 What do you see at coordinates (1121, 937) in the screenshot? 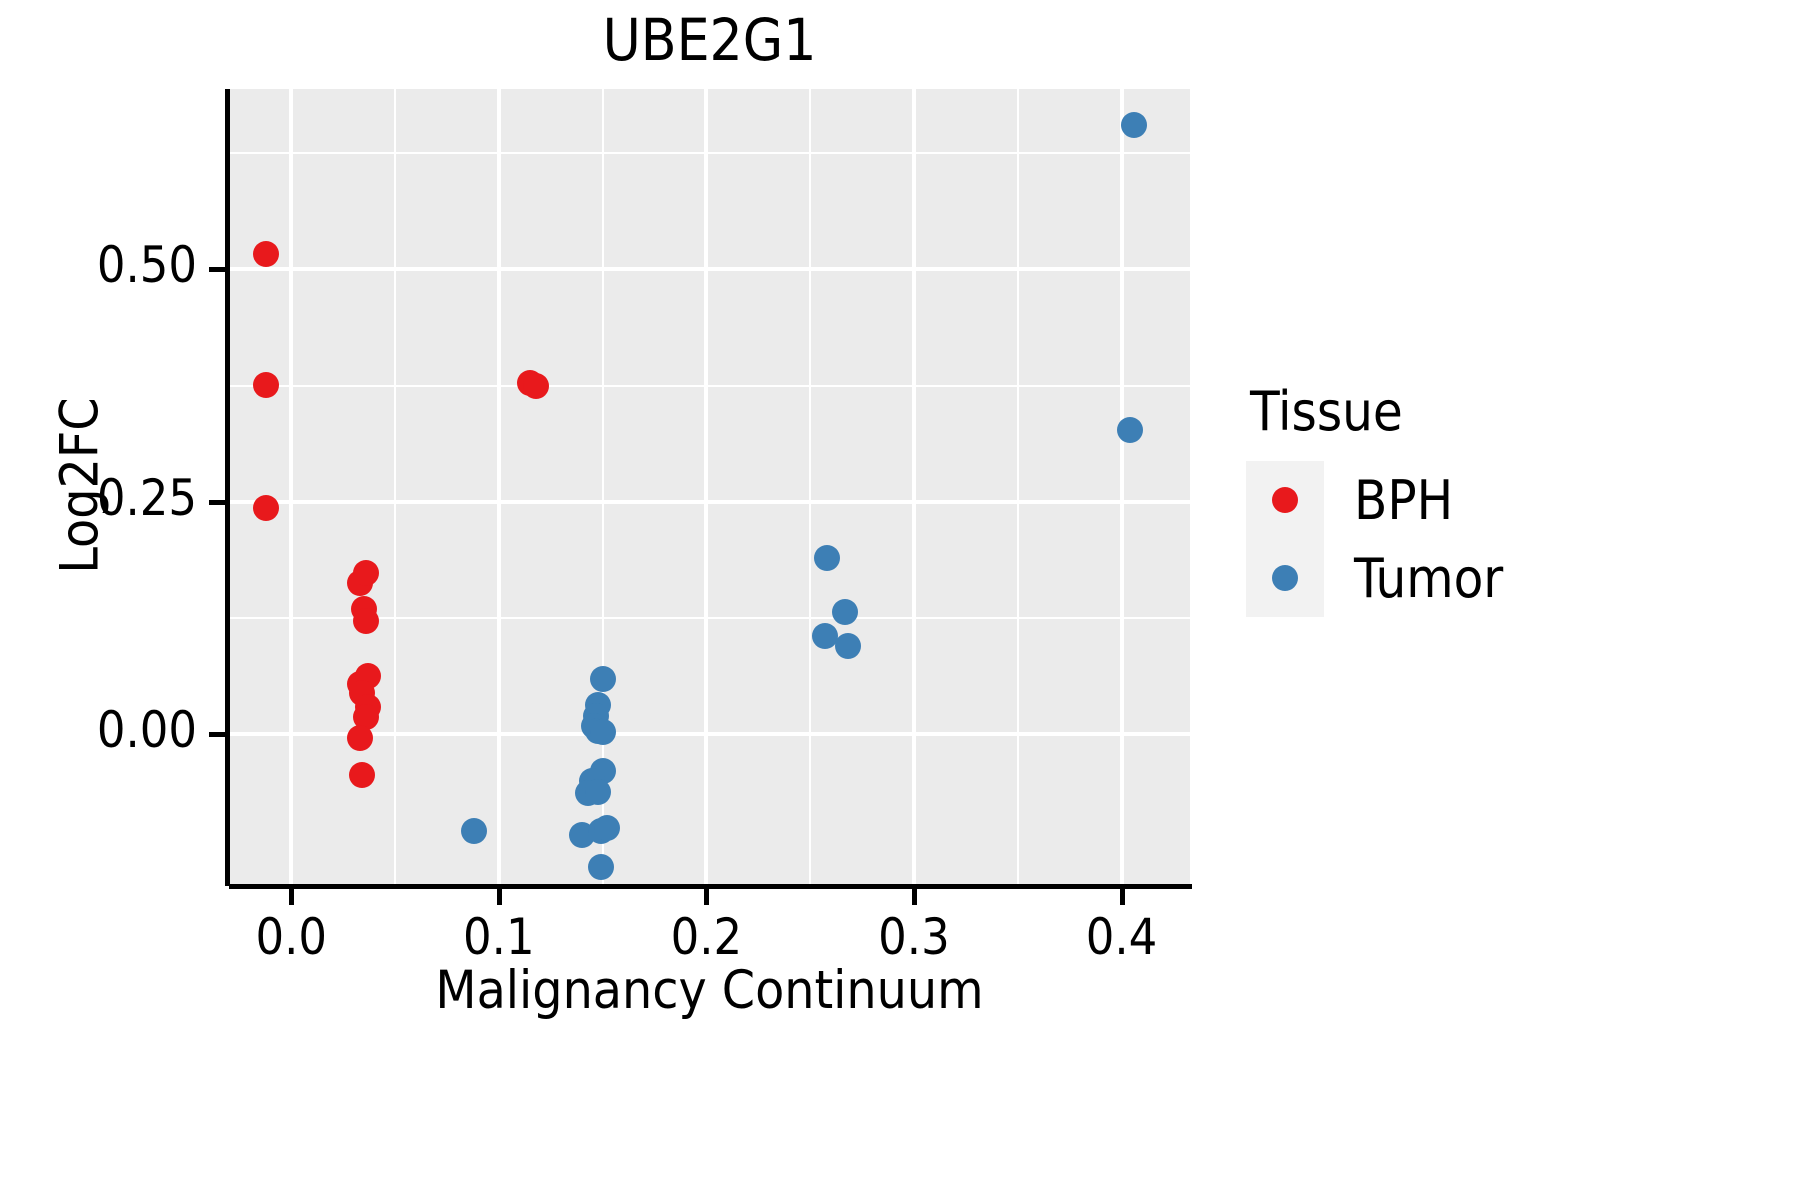
I see `x-axis-tick-label: 0.4` at bounding box center [1121, 937].